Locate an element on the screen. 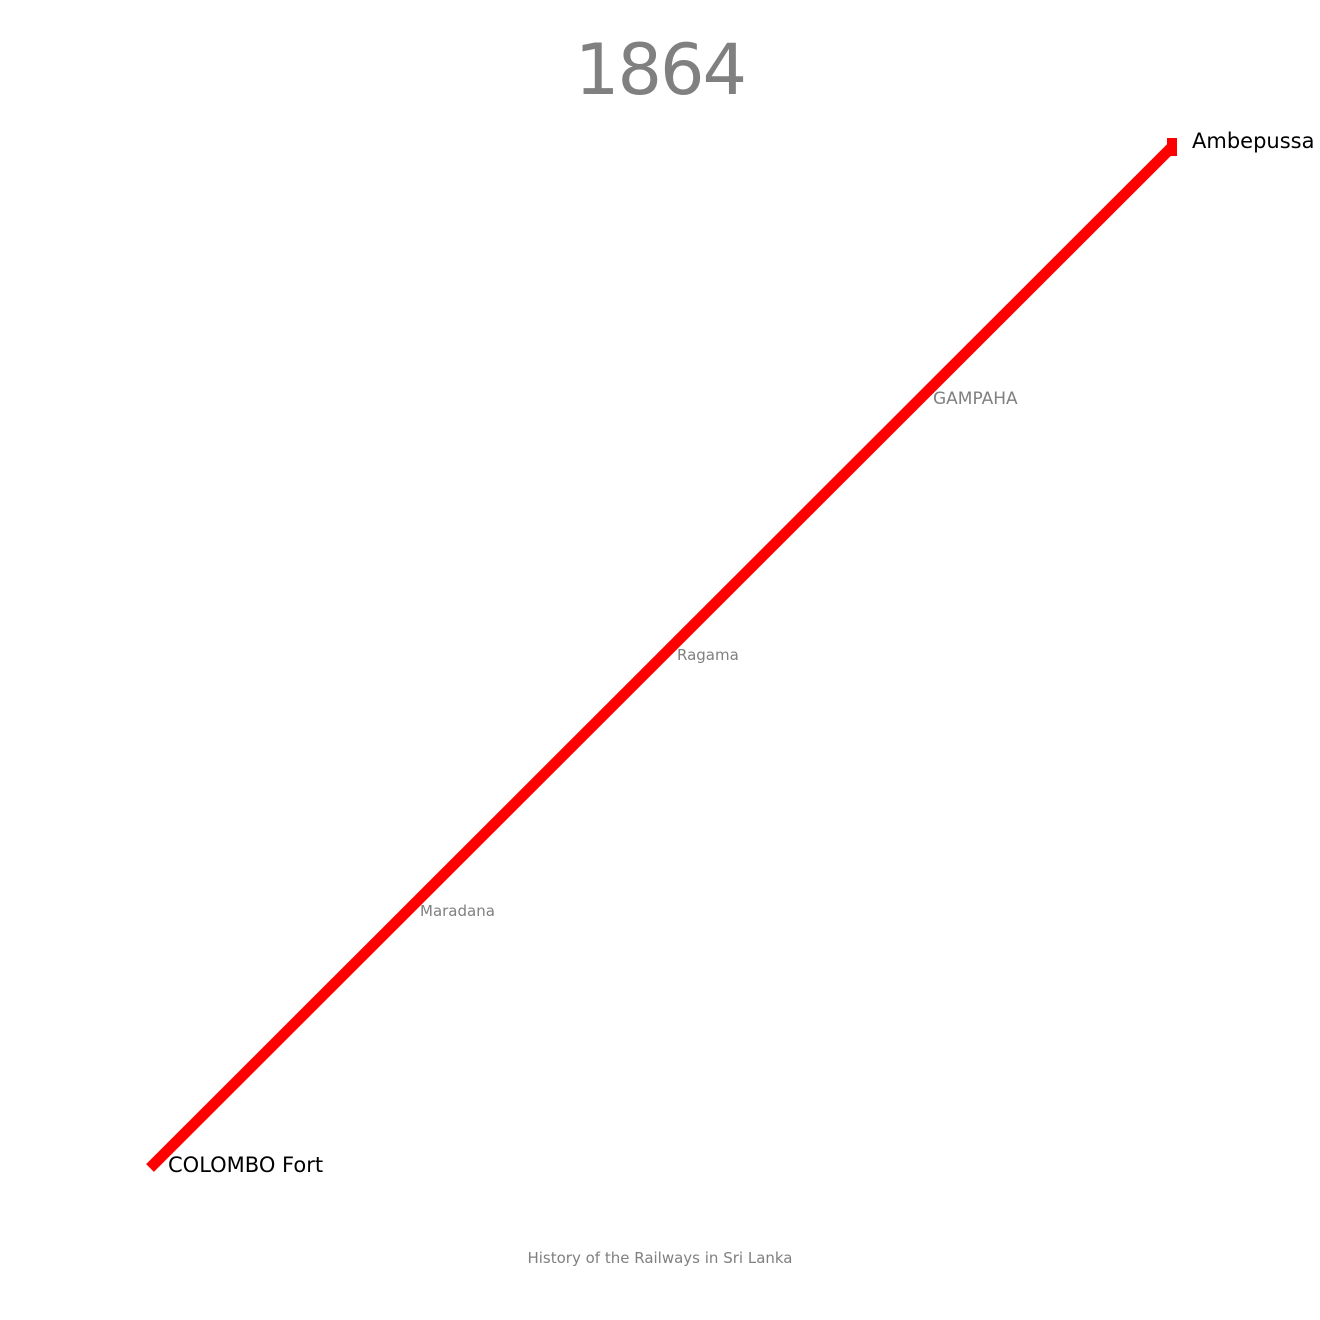 This screenshot has width=1320, height=1320. station-label-ragama: Ragama is located at coordinates (708, 655).